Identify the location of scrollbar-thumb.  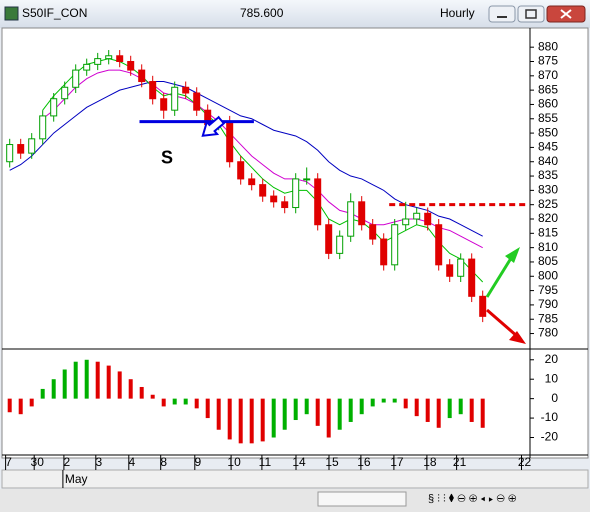
(362, 499).